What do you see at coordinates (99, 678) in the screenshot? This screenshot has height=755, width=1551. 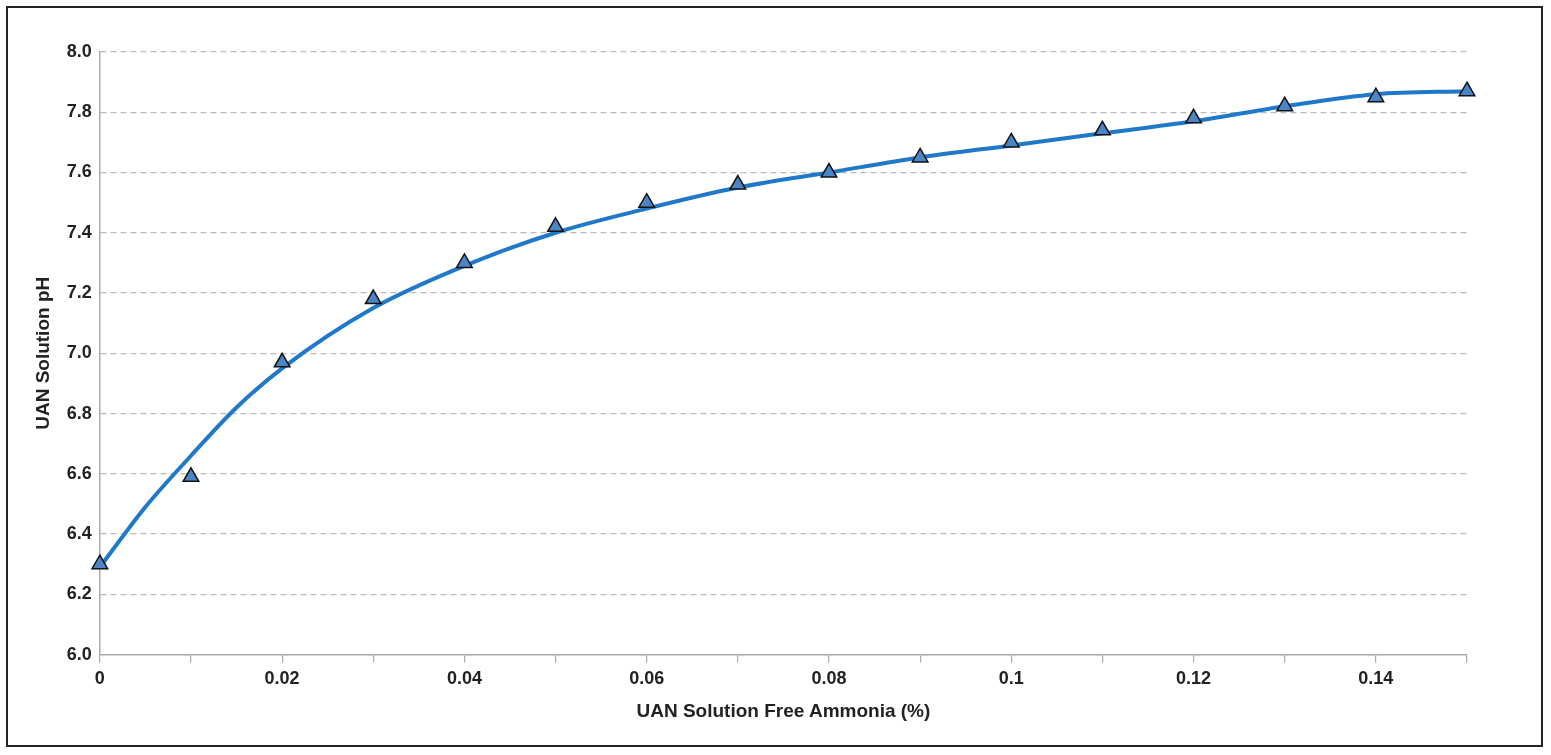 I see `x-tick-label: 0` at bounding box center [99, 678].